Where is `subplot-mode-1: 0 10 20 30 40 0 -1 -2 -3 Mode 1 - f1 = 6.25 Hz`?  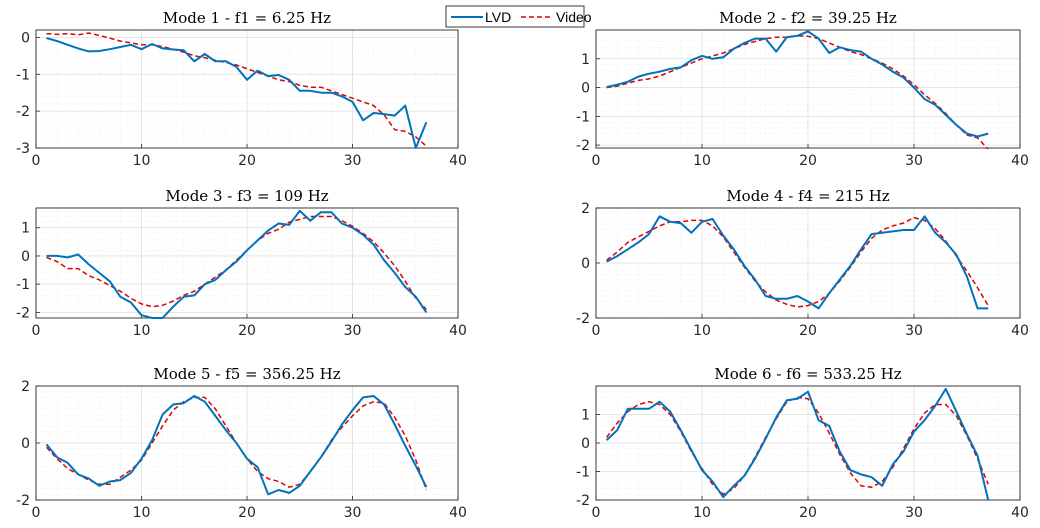
subplot-mode-1: 0 10 20 30 40 0 -1 -2 -3 Mode 1 - f1 = 6.25 Hz is located at coordinates (241, 89).